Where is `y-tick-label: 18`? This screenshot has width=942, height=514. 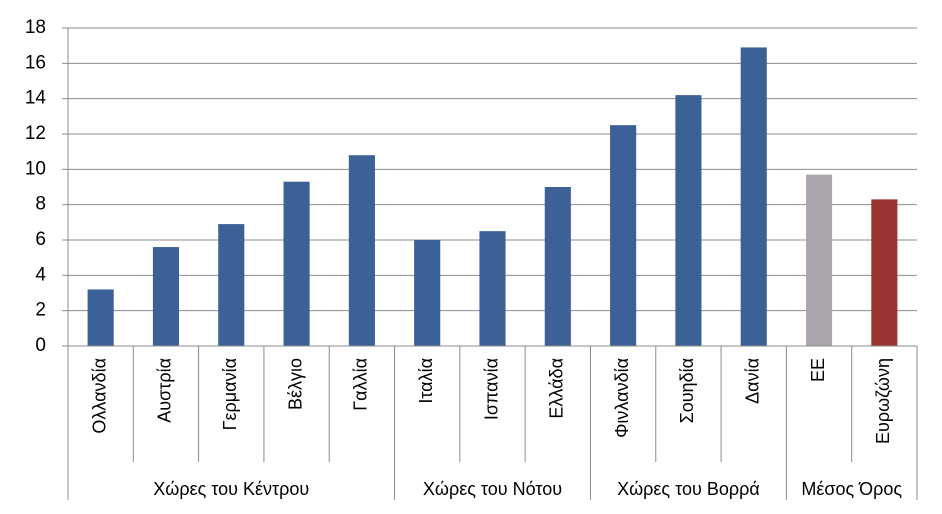 y-tick-label: 18 is located at coordinates (35, 27).